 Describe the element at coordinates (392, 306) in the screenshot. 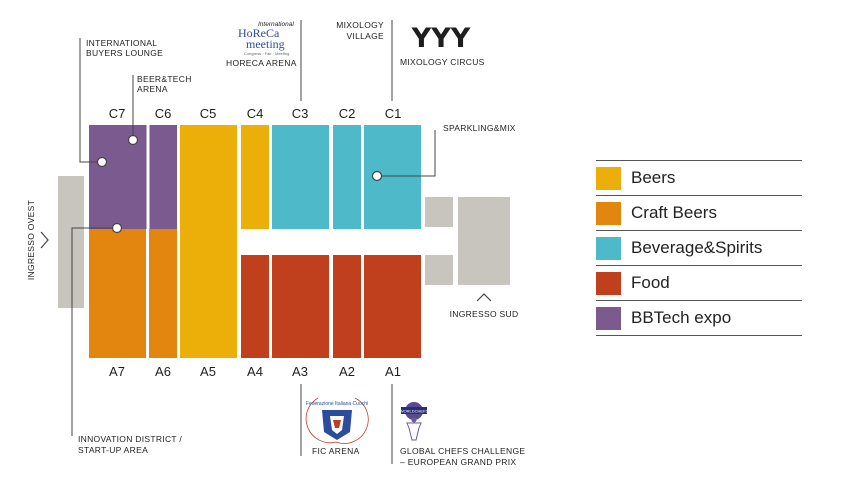

I see `hall-a1-food` at that location.